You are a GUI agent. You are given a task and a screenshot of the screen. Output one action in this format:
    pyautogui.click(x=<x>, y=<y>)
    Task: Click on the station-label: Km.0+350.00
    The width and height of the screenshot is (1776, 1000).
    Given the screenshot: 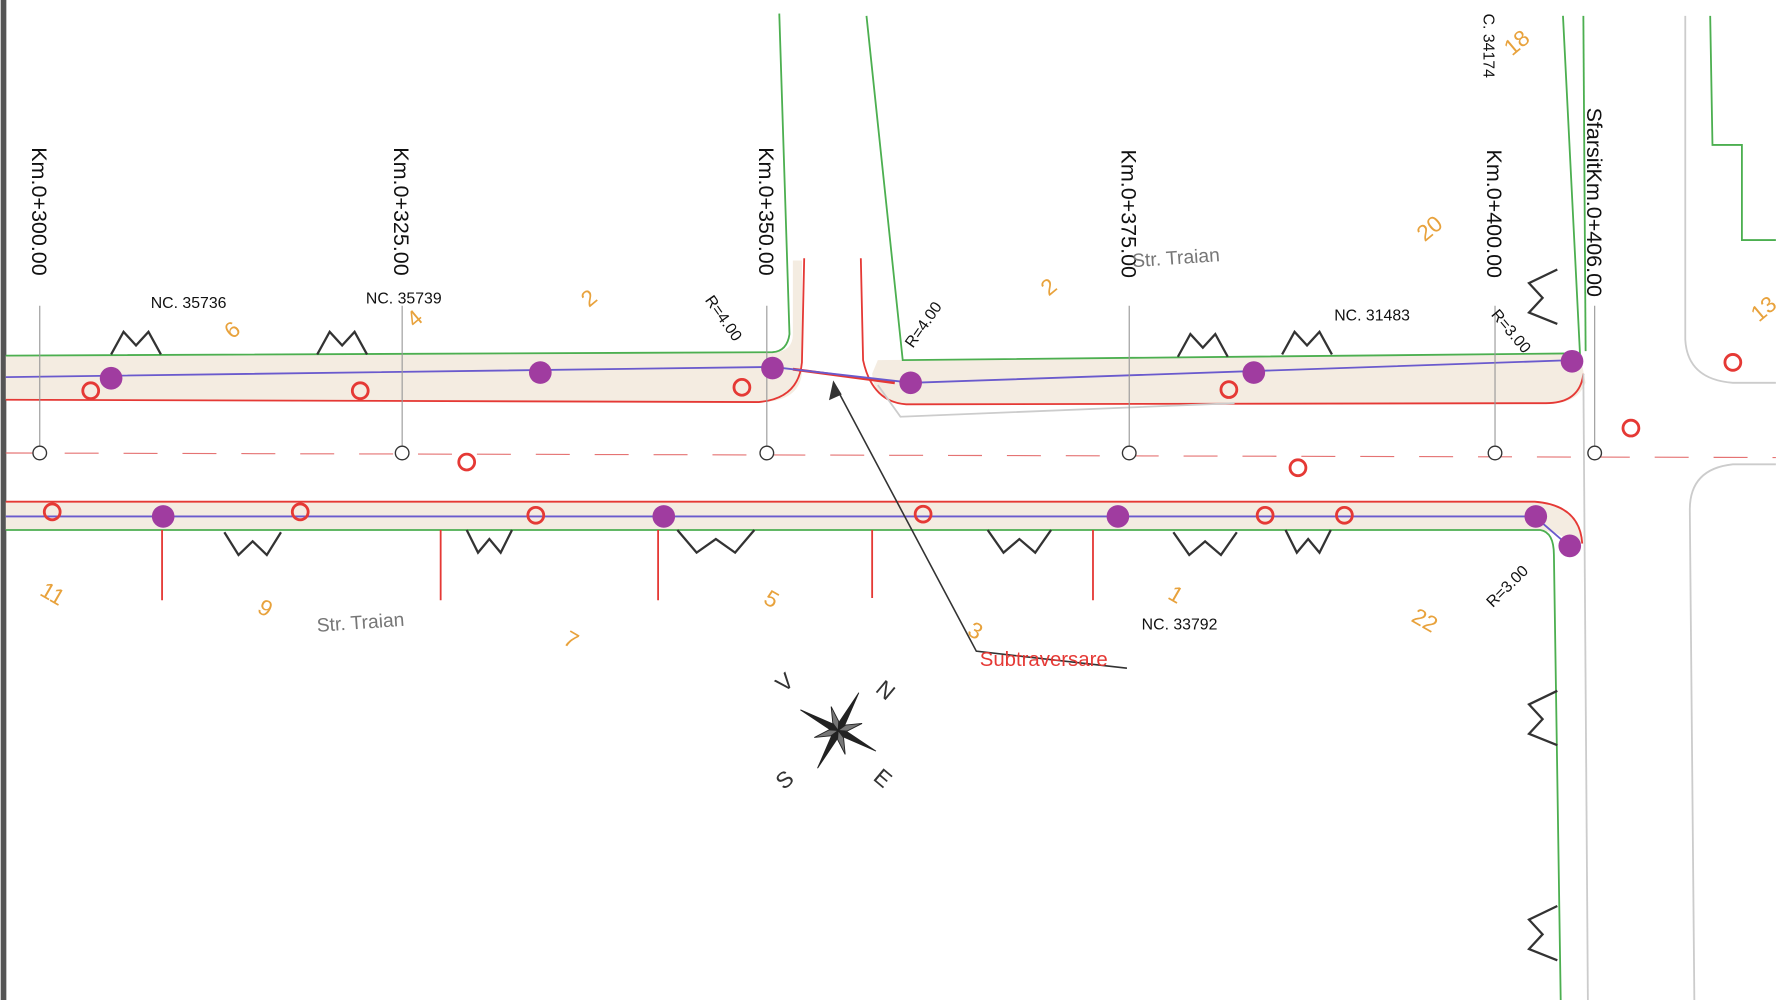 What is the action you would take?
    pyautogui.click(x=766, y=211)
    